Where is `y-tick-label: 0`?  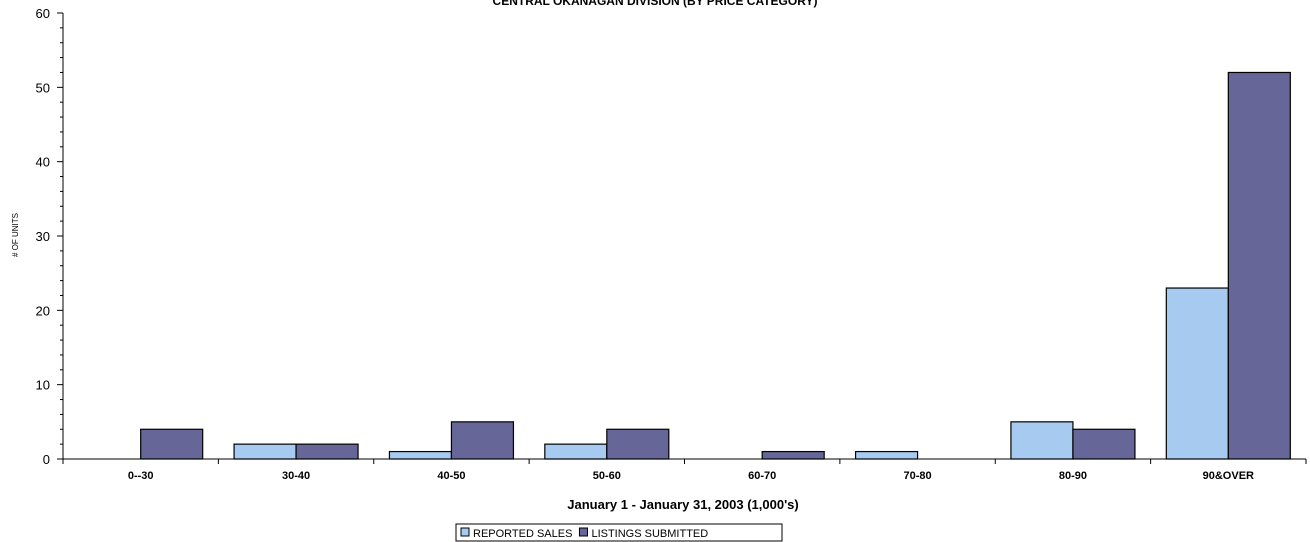
y-tick-label: 0 is located at coordinates (46, 459).